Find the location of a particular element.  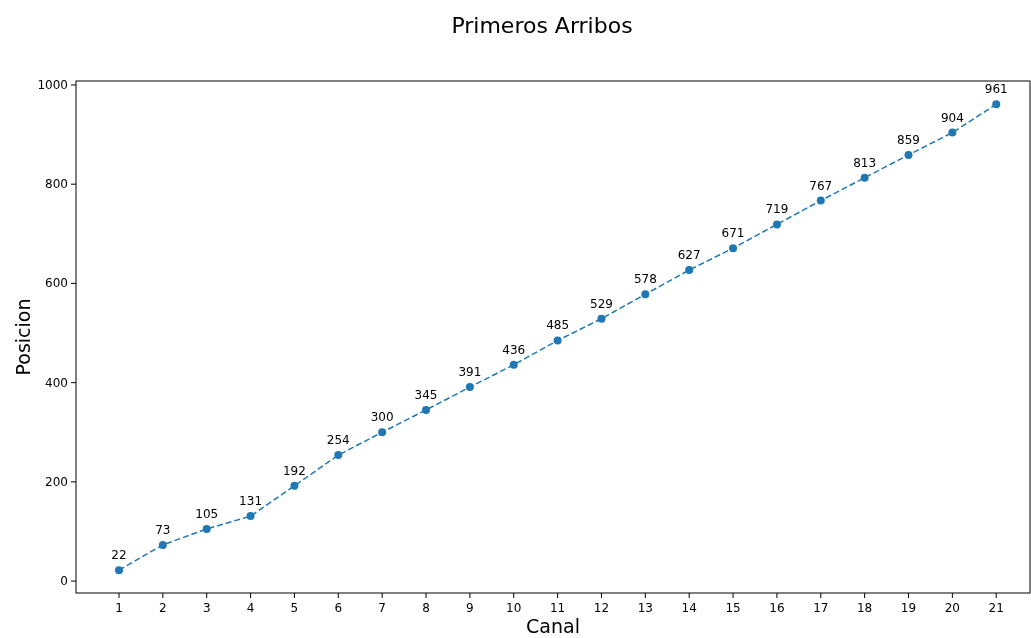

data-label: 859 is located at coordinates (908, 139).